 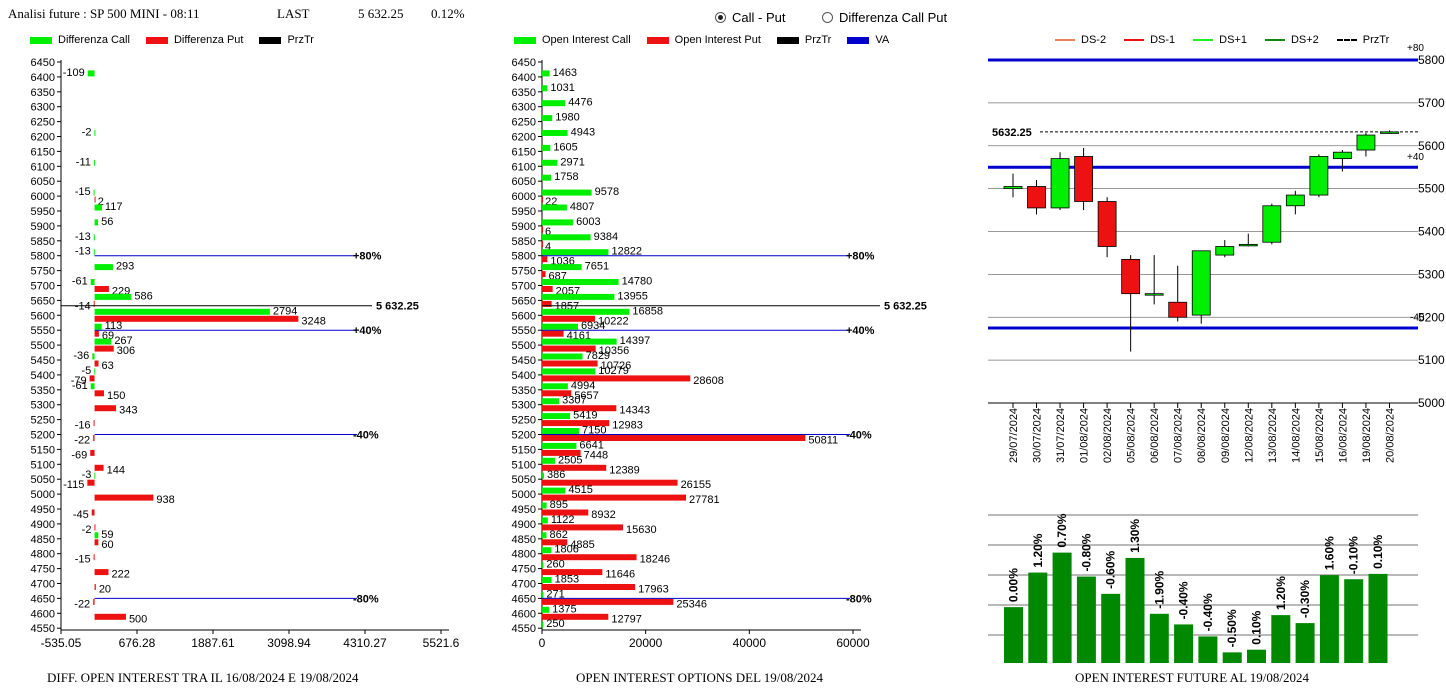 I want to click on strike-tick-label: 4950, so click(x=524, y=510).